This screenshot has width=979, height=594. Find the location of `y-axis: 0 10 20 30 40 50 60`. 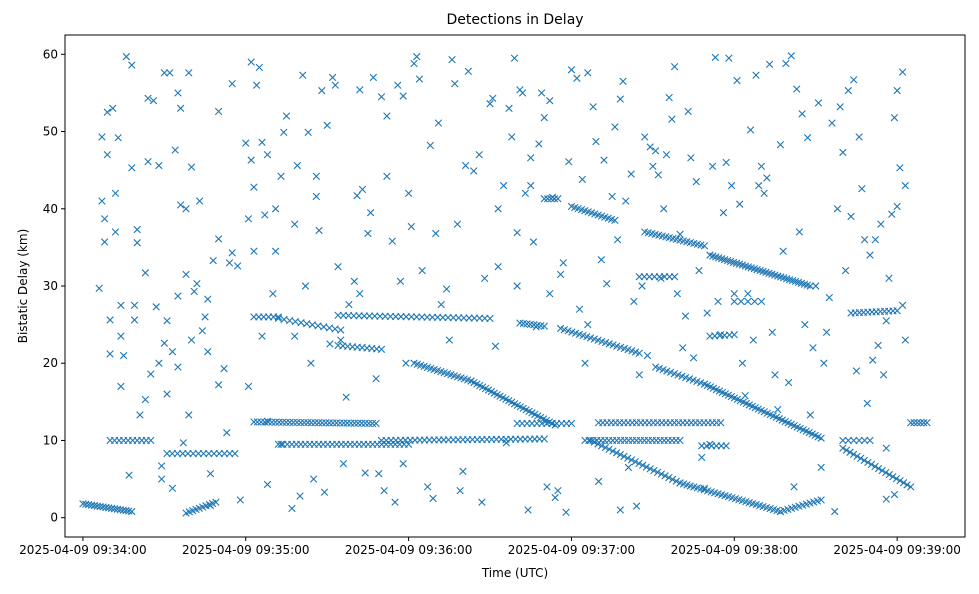

y-axis: 0 10 20 30 40 50 60 is located at coordinates (54, 286).